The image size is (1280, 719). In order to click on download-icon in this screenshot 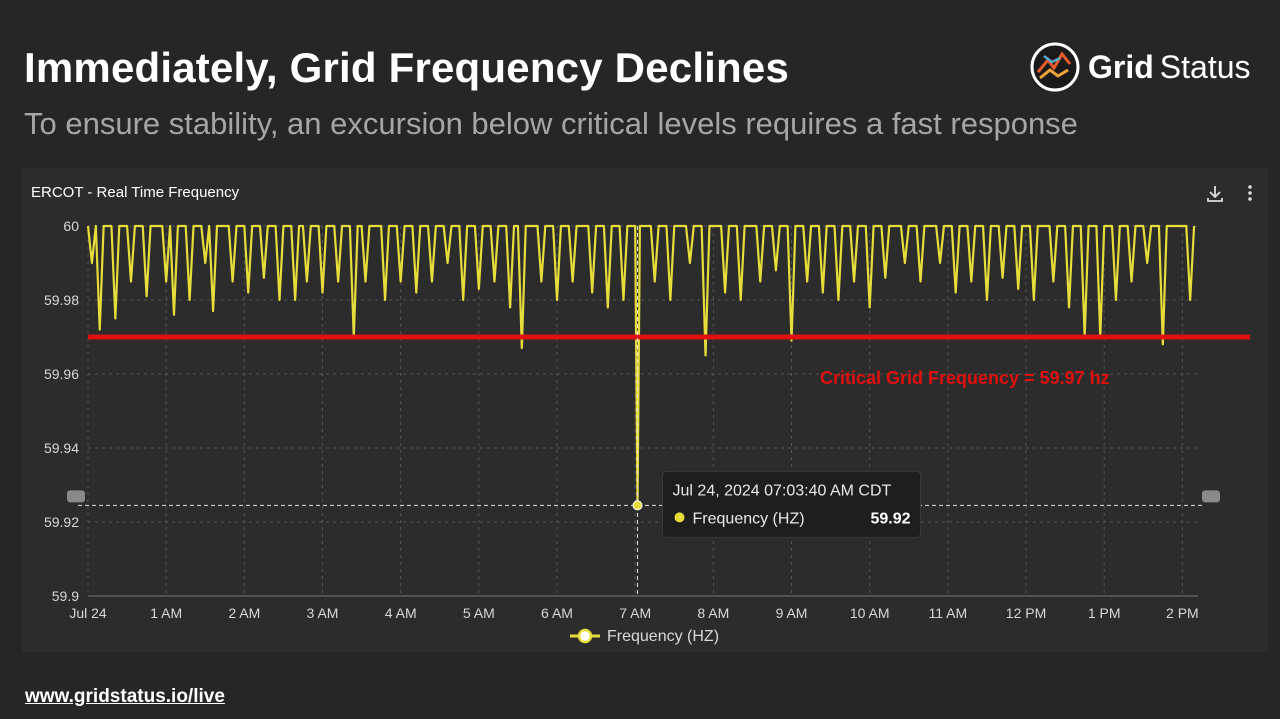, I will do `click(1215, 193)`.